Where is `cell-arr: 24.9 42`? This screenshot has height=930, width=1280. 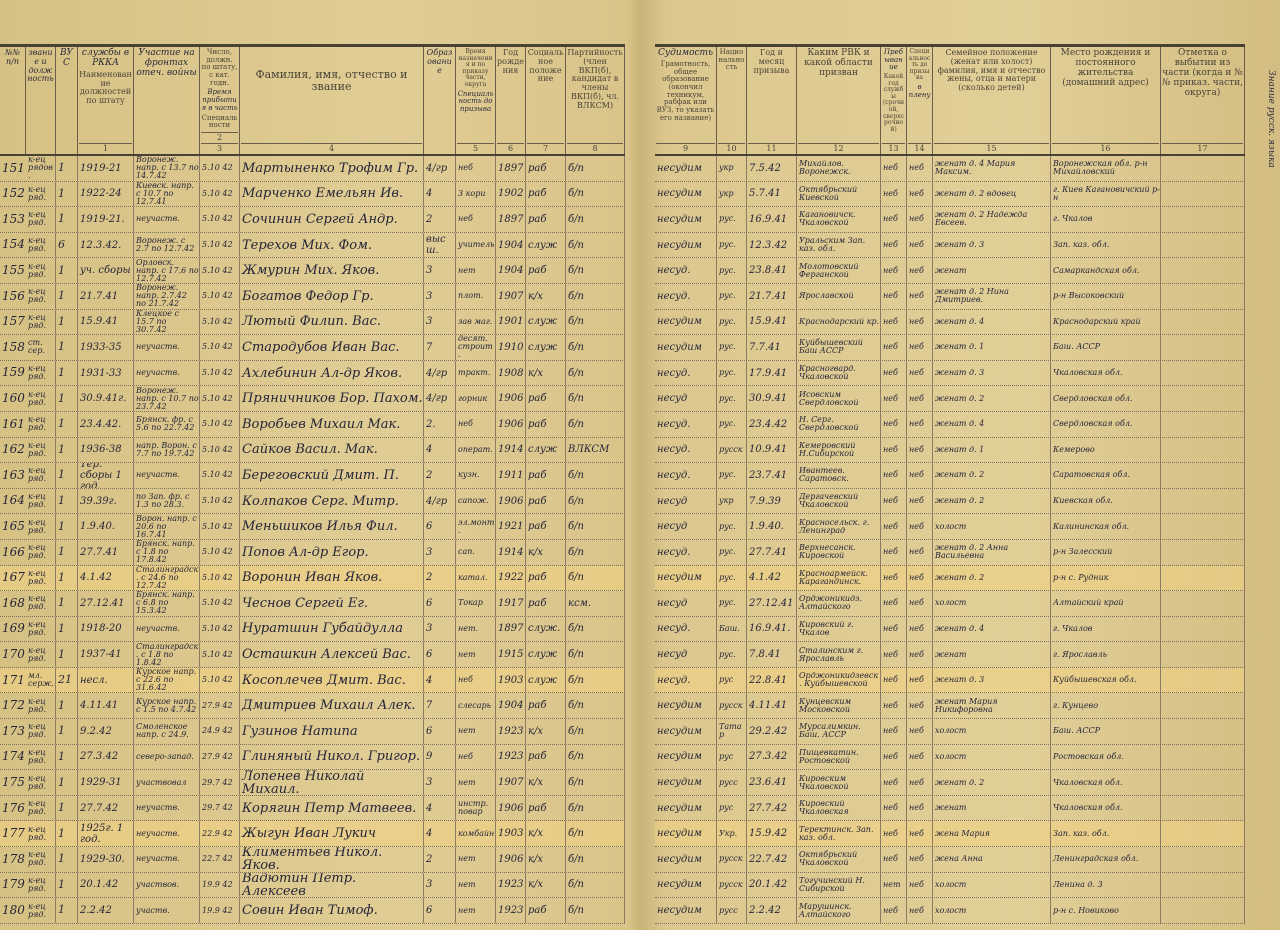 cell-arr: 24.9 42 is located at coordinates (220, 731).